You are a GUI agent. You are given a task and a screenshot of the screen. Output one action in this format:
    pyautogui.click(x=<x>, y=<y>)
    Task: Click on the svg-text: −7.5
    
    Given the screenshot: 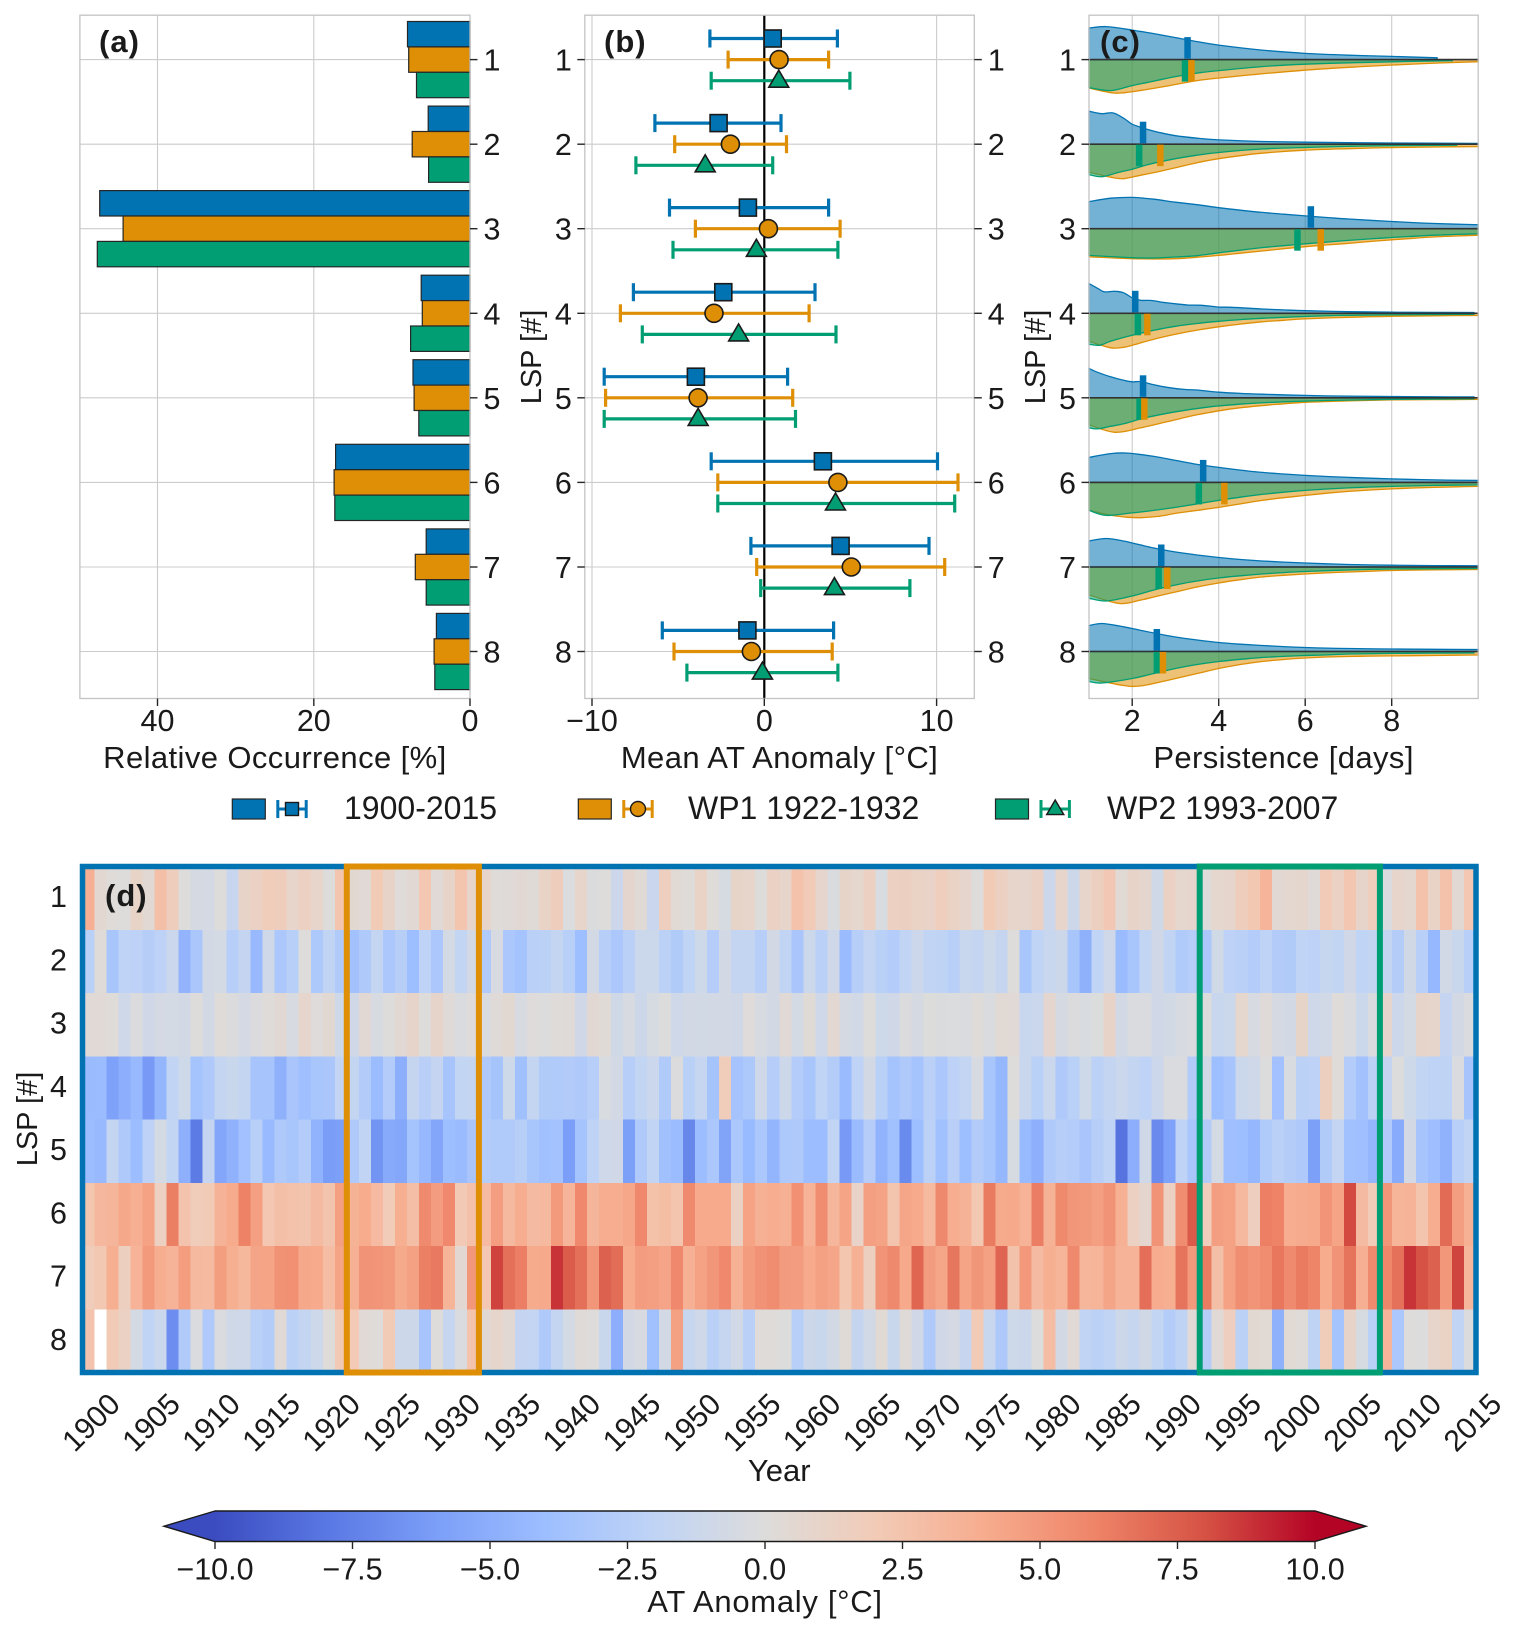 What is the action you would take?
    pyautogui.click(x=352, y=1570)
    